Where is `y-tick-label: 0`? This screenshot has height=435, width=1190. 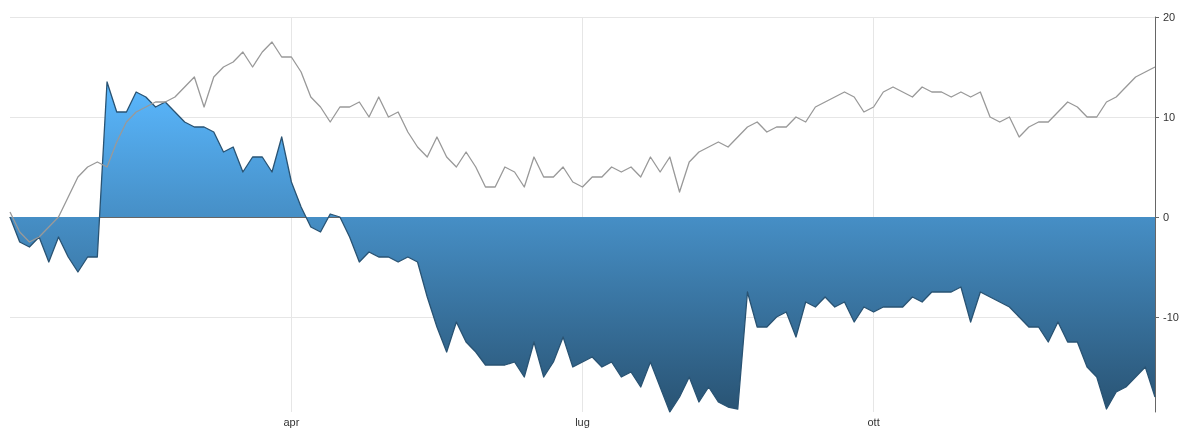
y-tick-label: 0 is located at coordinates (1166, 217).